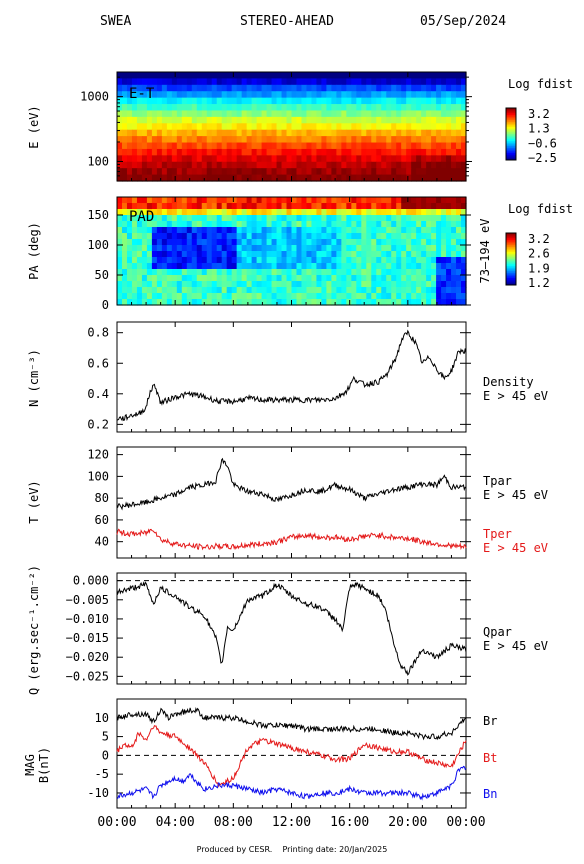 Image resolution: width=584 pixels, height=864 pixels. I want to click on colorbar-et-title: Log fdist, so click(540, 84).